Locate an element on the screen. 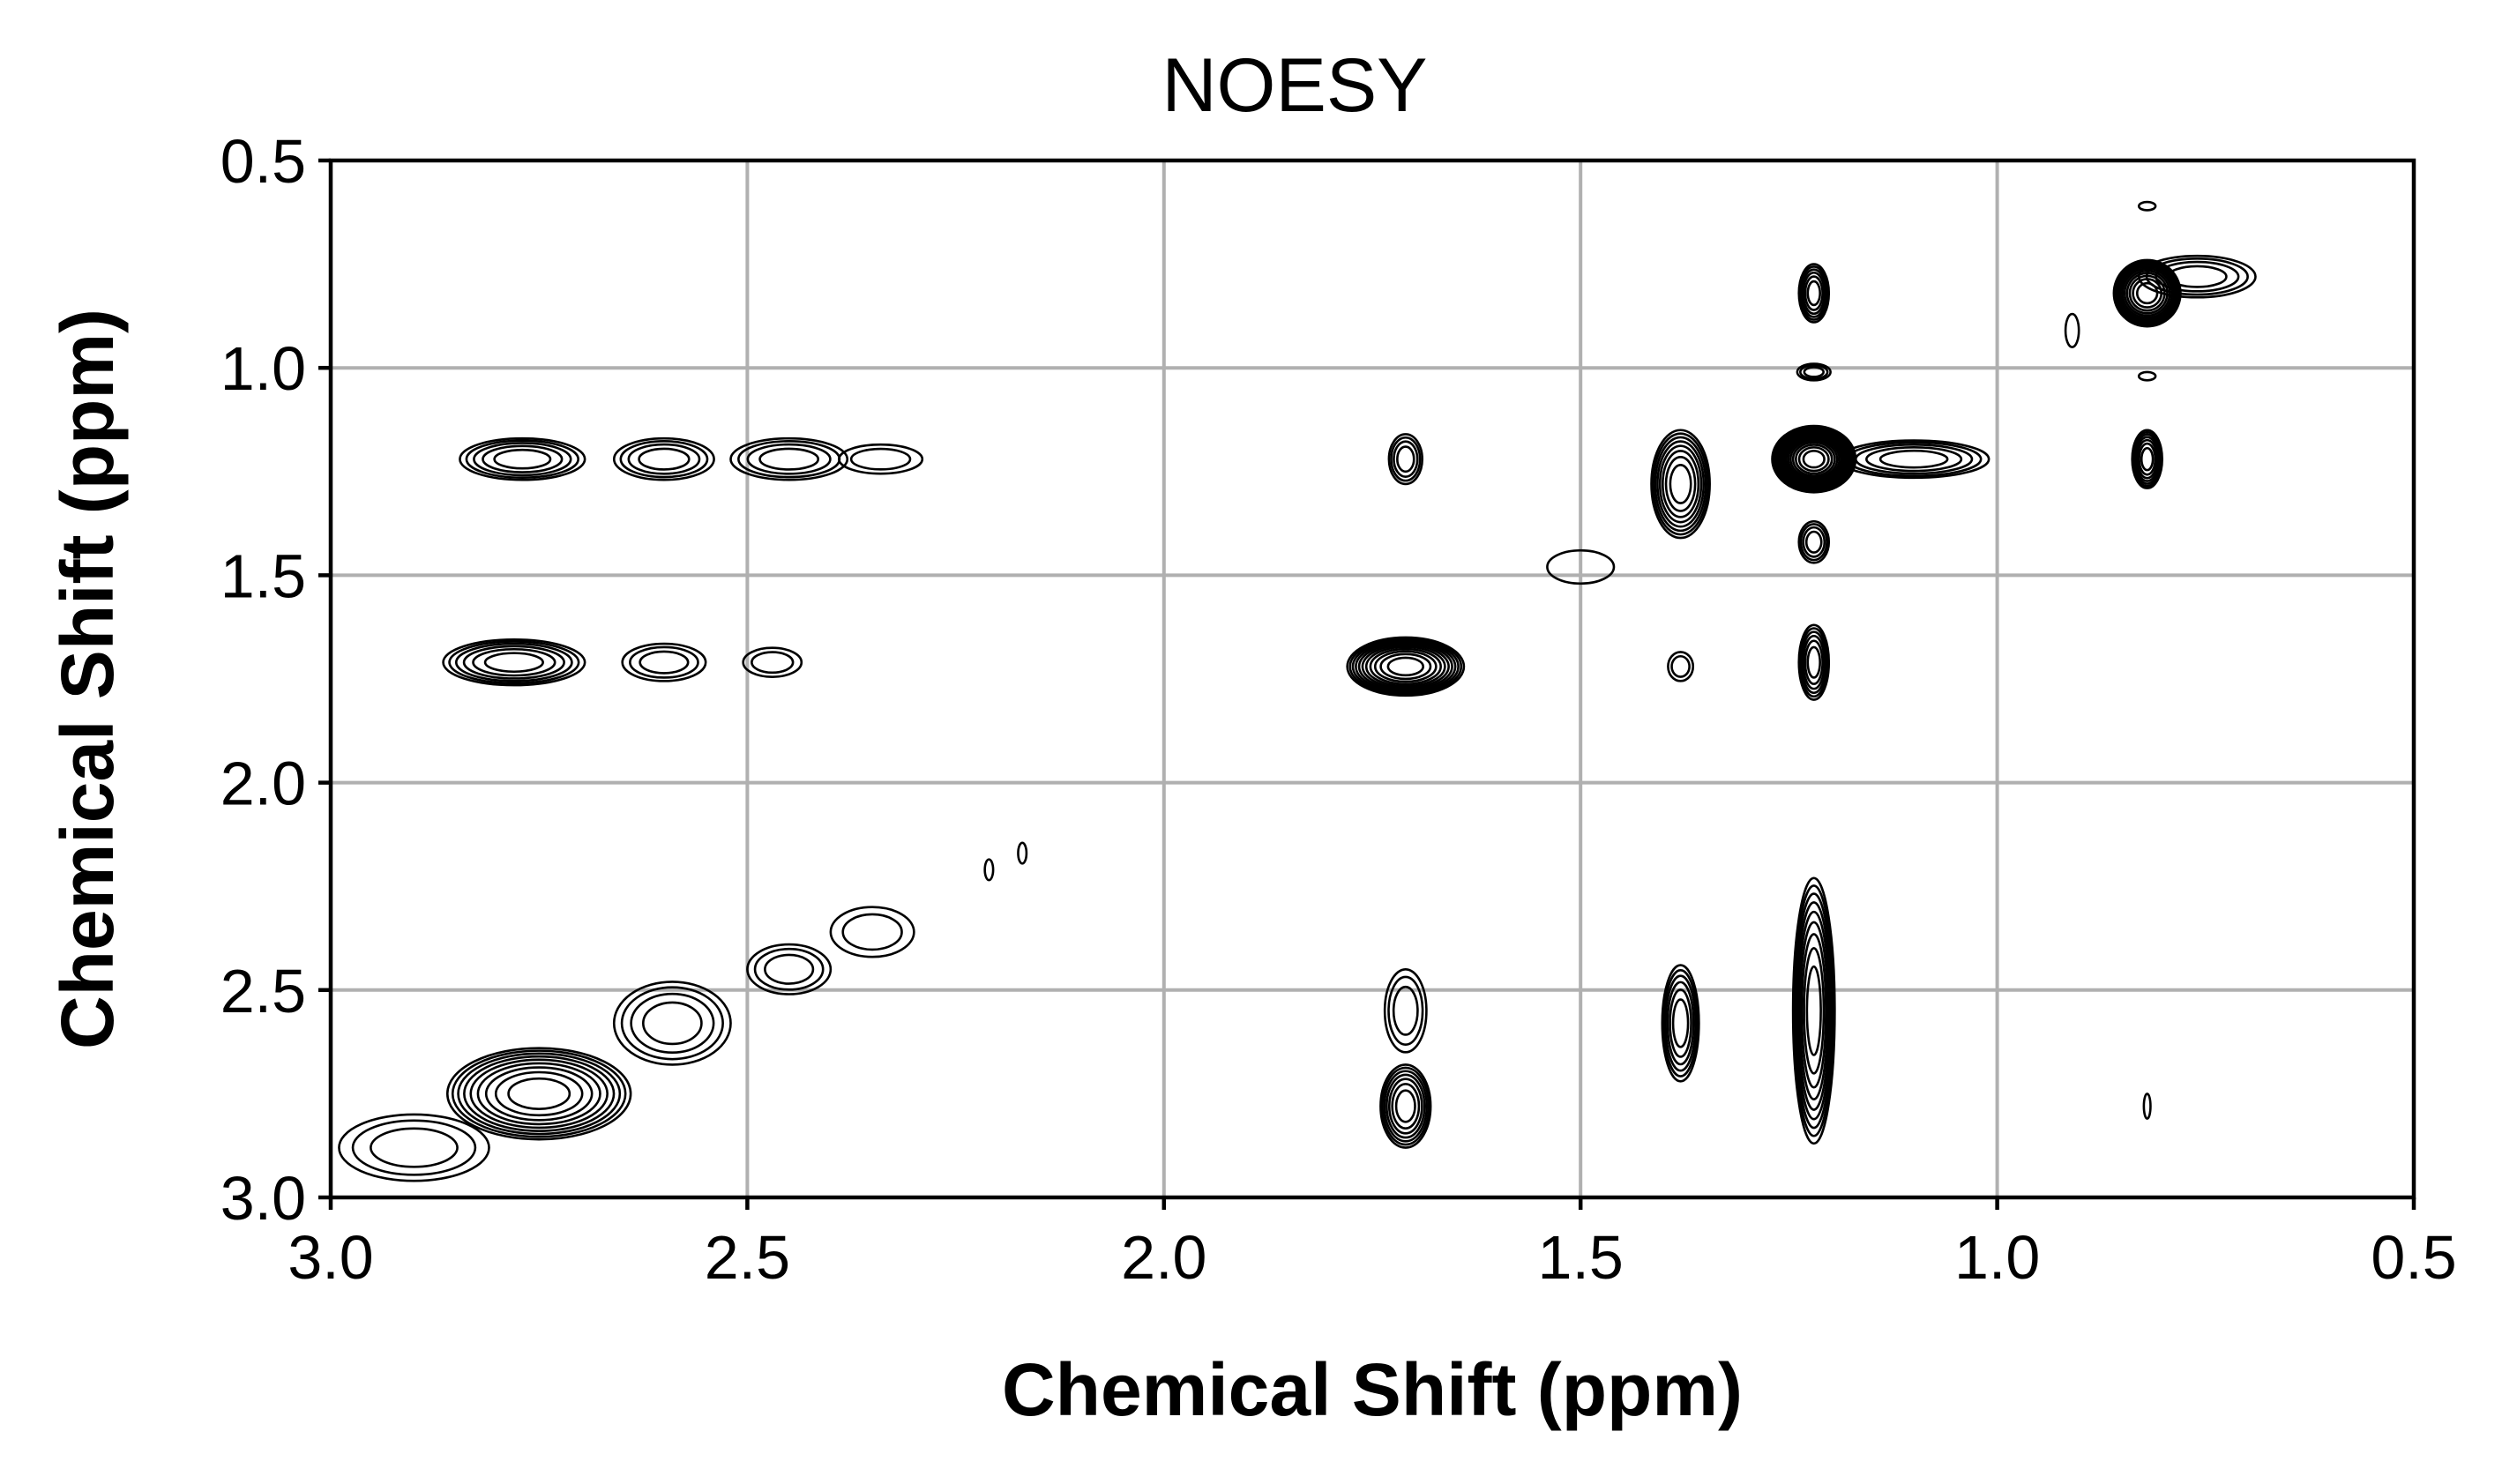 The image size is (2517, 1484). x-tick-label: 2.0 is located at coordinates (1163, 1257).